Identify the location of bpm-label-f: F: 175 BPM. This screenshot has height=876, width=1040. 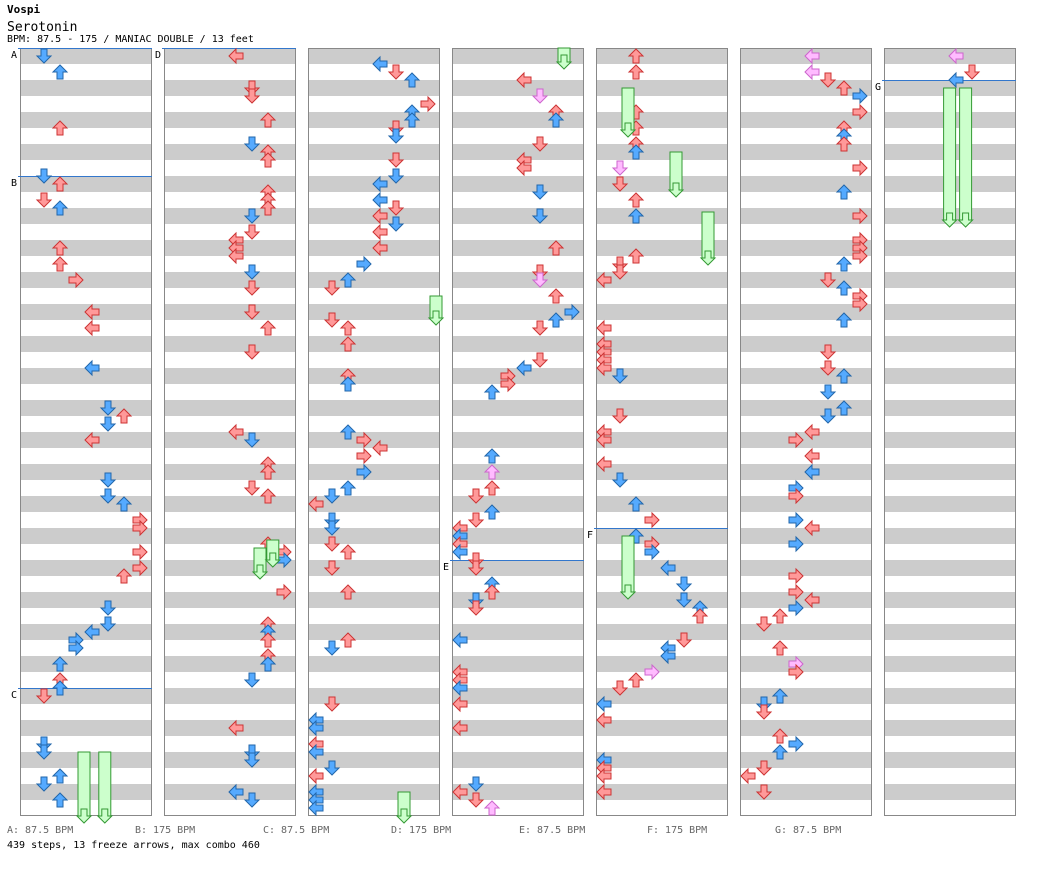
(677, 830).